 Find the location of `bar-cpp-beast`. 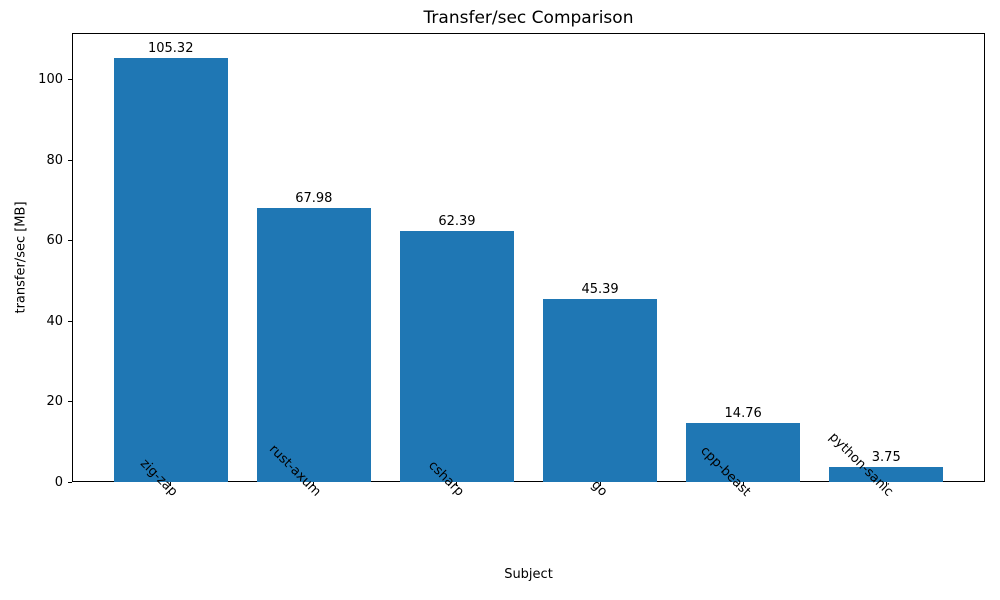

bar-cpp-beast is located at coordinates (743, 452).